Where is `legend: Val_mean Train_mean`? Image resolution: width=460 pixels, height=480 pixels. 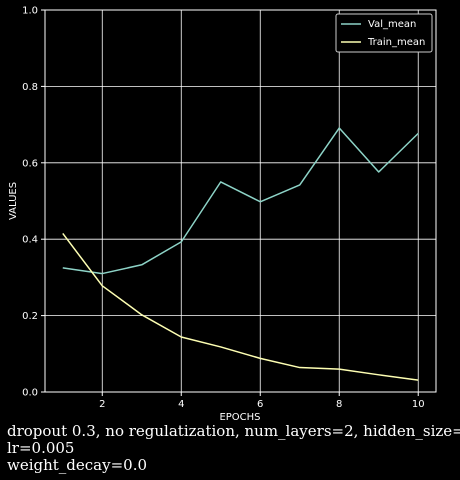
legend: Val_mean Train_mean is located at coordinates (384, 33).